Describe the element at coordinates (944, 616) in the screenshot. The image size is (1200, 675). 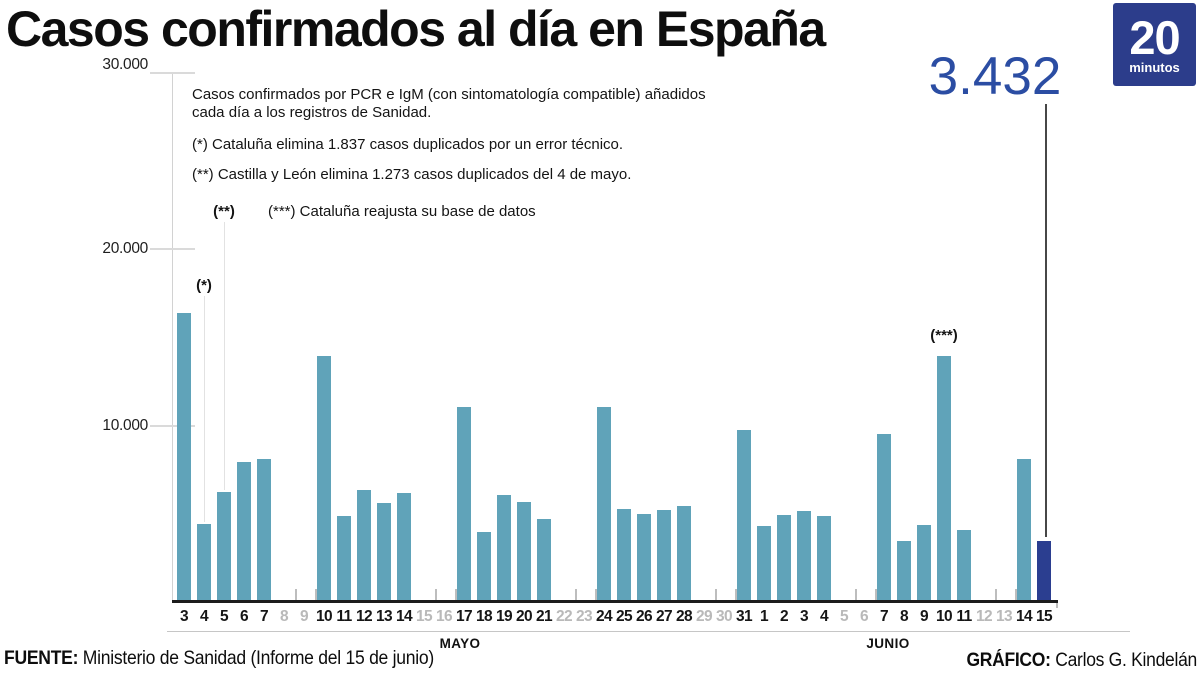
I see `x-label-junio-10: 10` at that location.